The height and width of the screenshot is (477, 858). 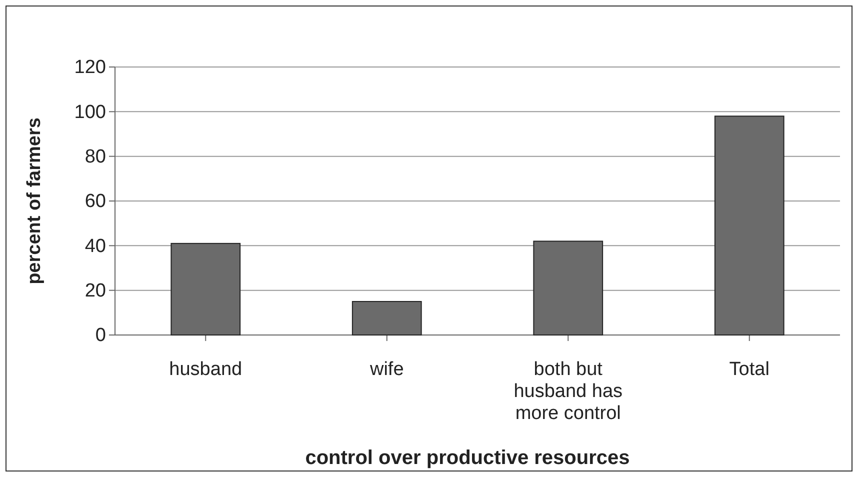 I want to click on y-tick-label: 100, so click(x=90, y=112).